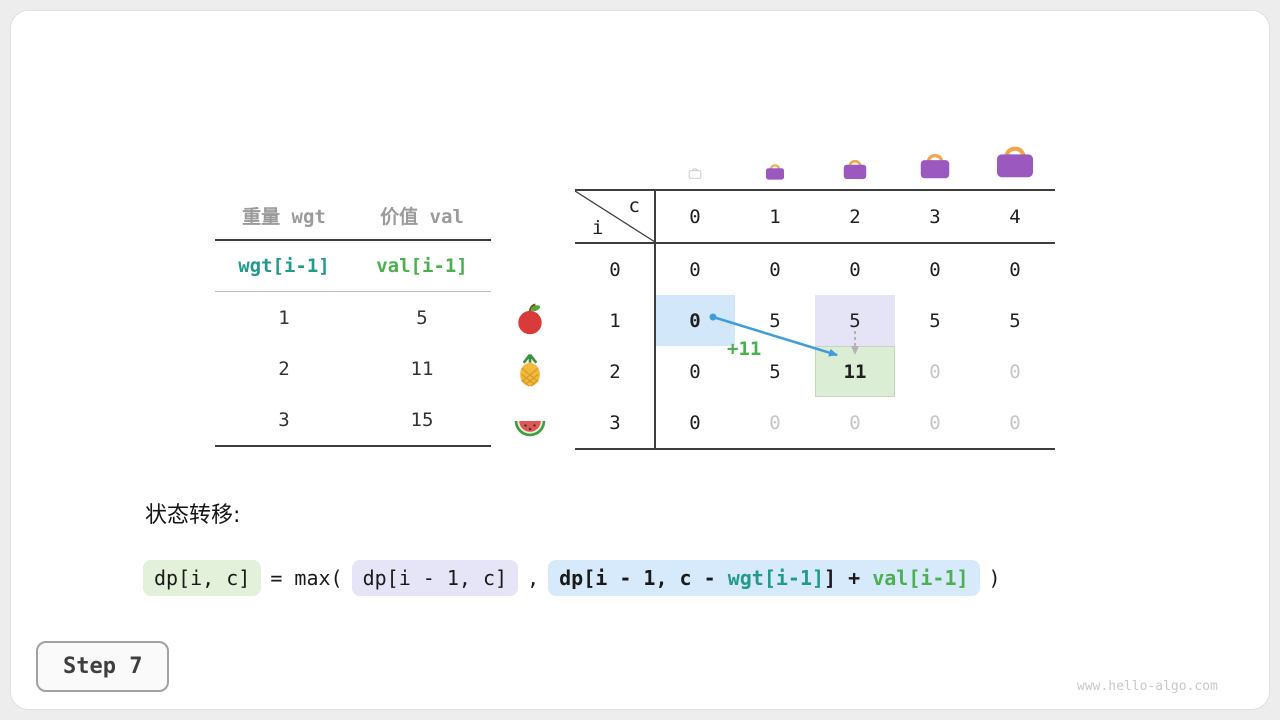 This screenshot has width=1280, height=720. I want to click on item-row-1: 1 5, so click(353, 317).